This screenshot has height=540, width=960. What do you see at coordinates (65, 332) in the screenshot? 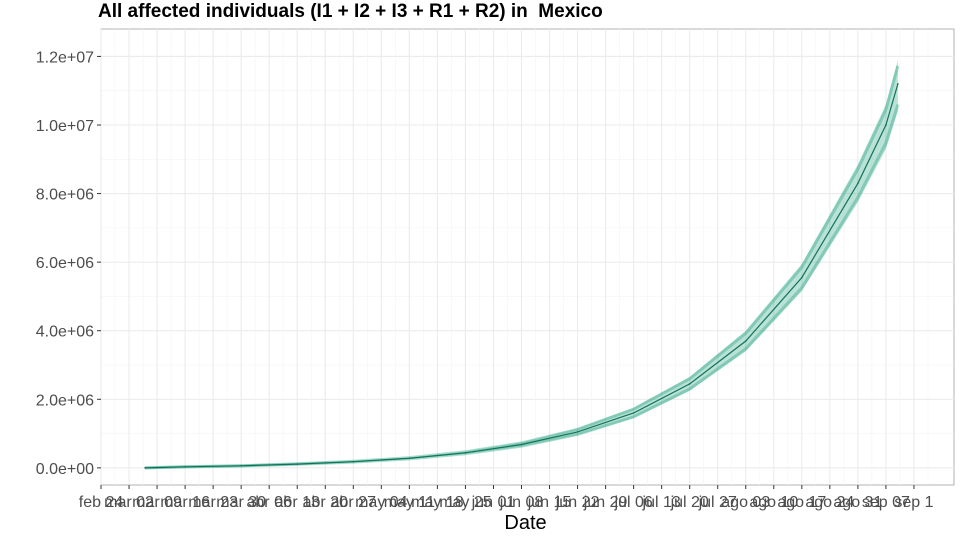
I see `y-tick-label: 4.0e+06` at bounding box center [65, 332].